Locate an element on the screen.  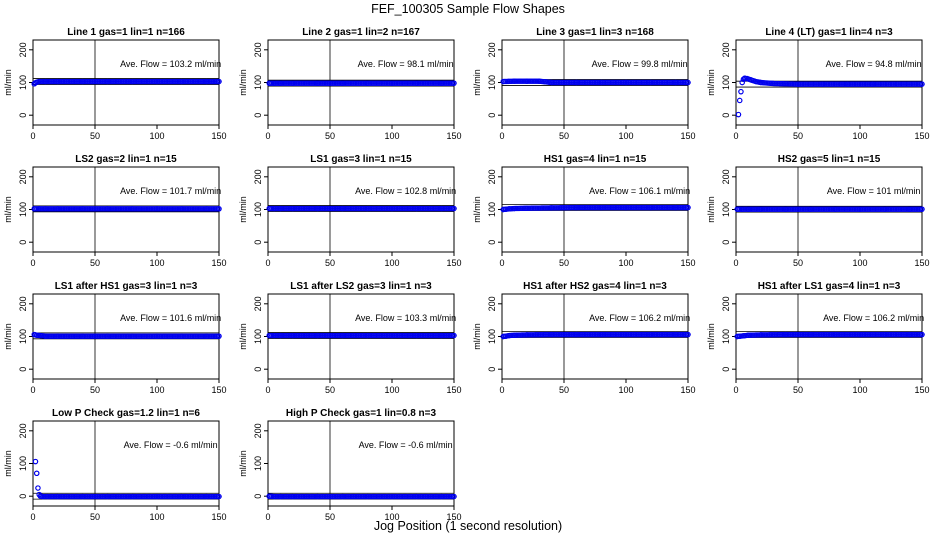
x-axis-title: Jog Position (1 second resolution) is located at coordinates (468, 526).